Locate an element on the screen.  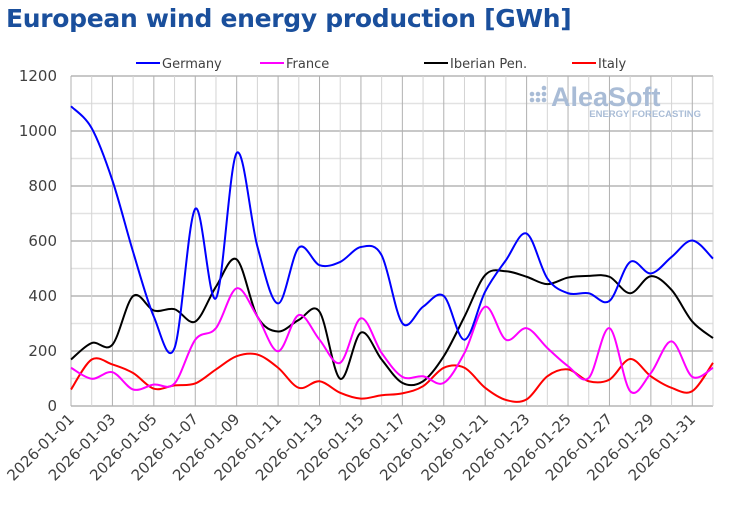
legend-label: Germany is located at coordinates (192, 64).